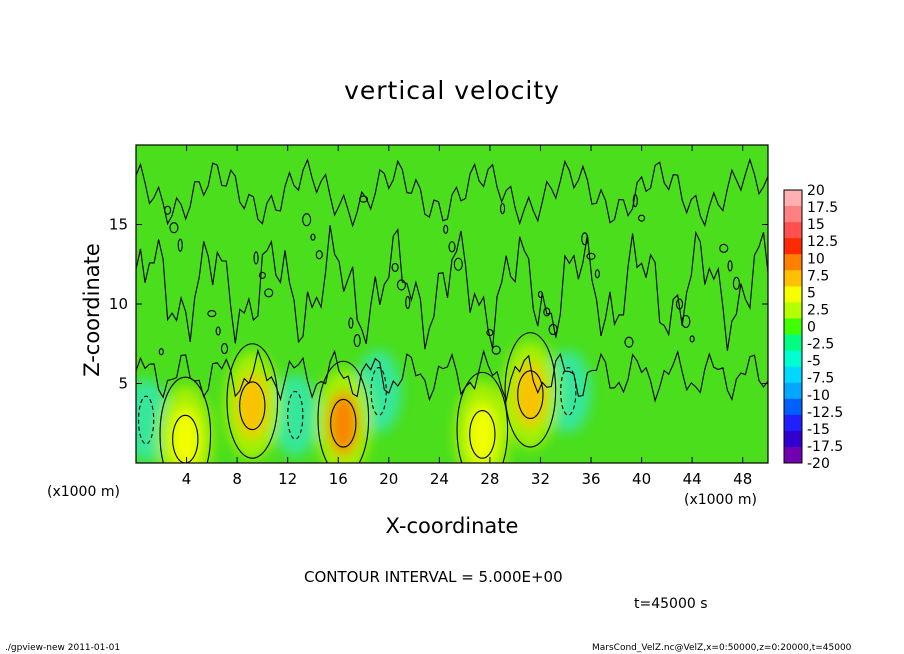  I want to click on colorbar-label: 2.5, so click(818, 310).